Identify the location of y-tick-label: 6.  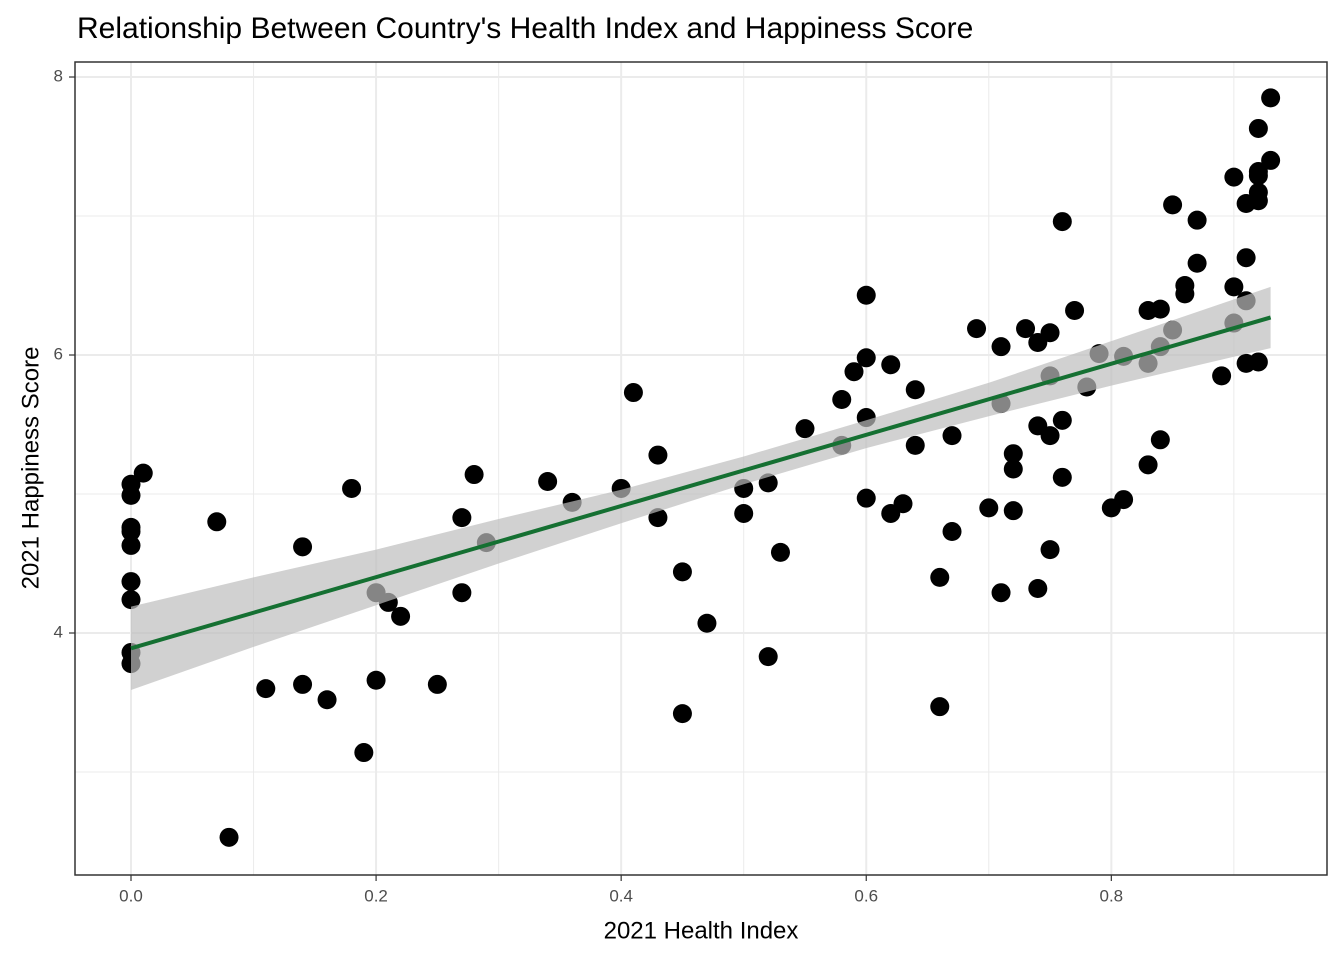
(58, 353).